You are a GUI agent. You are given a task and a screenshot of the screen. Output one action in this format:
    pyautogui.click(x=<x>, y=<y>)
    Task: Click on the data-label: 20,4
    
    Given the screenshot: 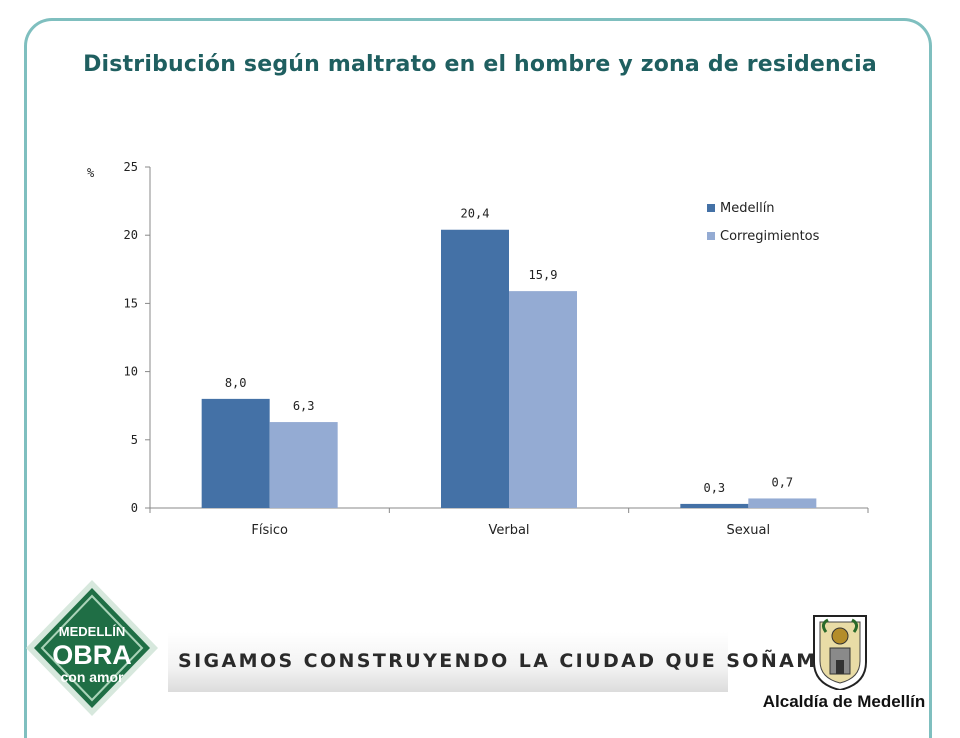 What is the action you would take?
    pyautogui.click(x=475, y=214)
    